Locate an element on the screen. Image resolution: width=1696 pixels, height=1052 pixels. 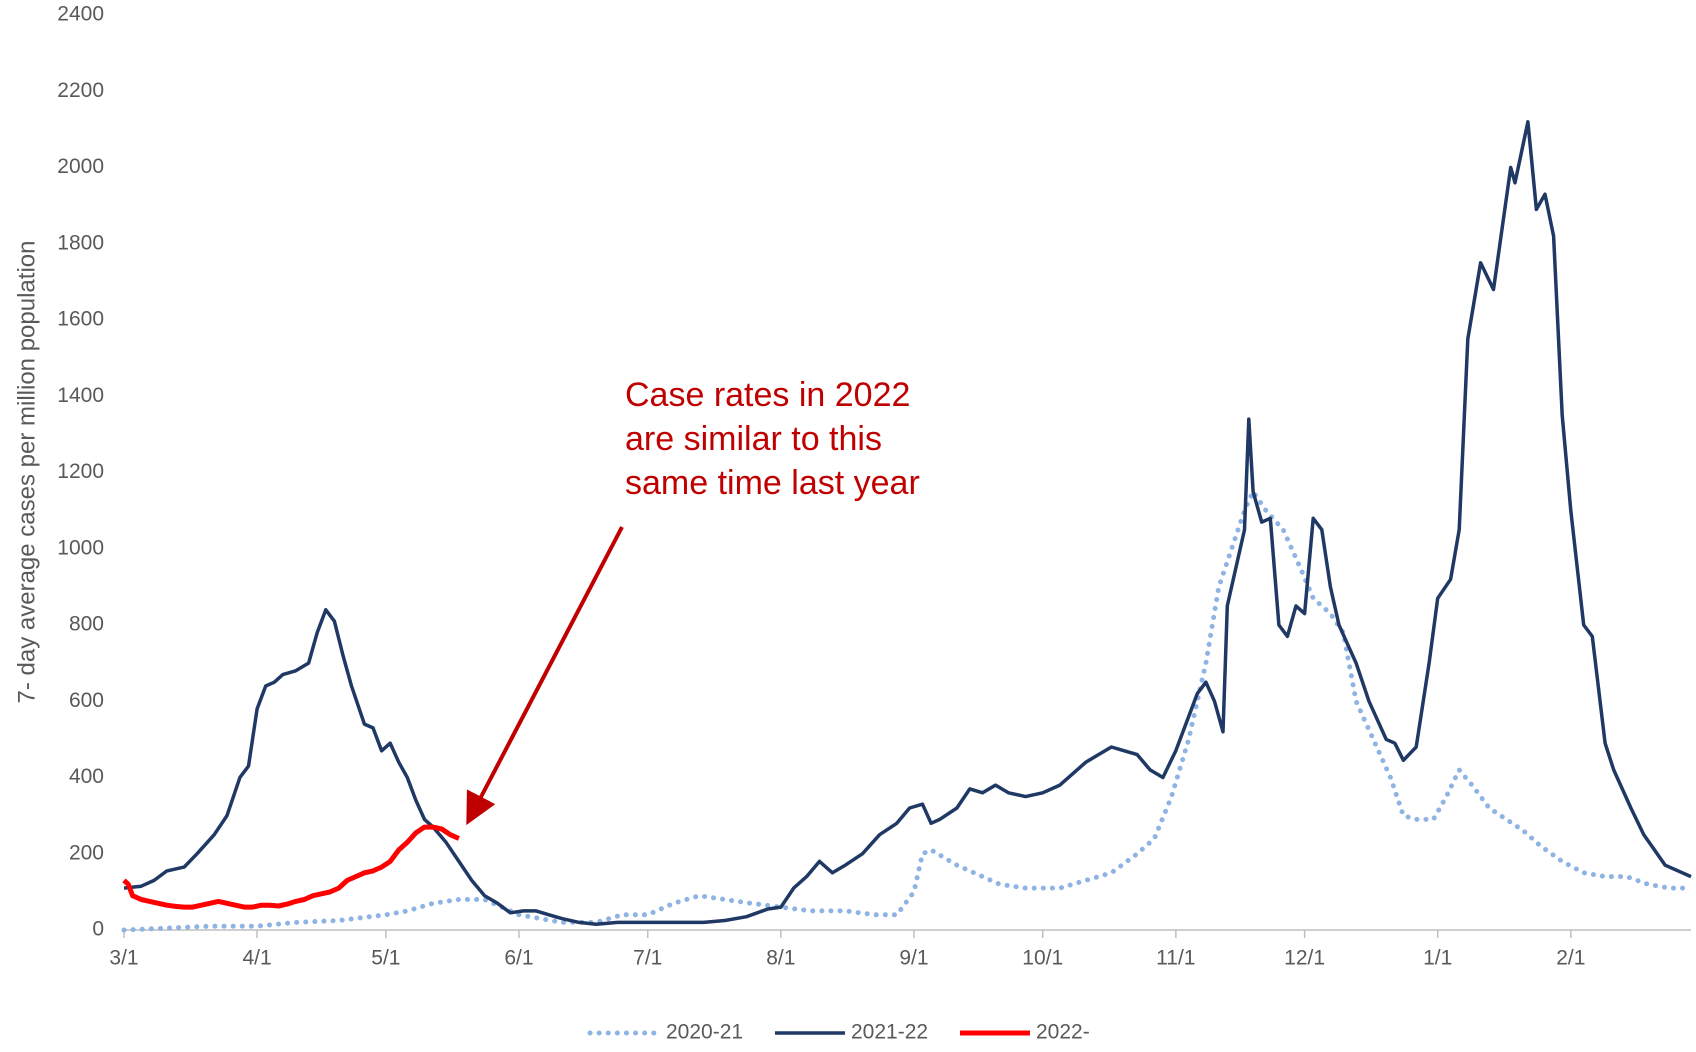
y-tick-label: 600 is located at coordinates (86, 700).